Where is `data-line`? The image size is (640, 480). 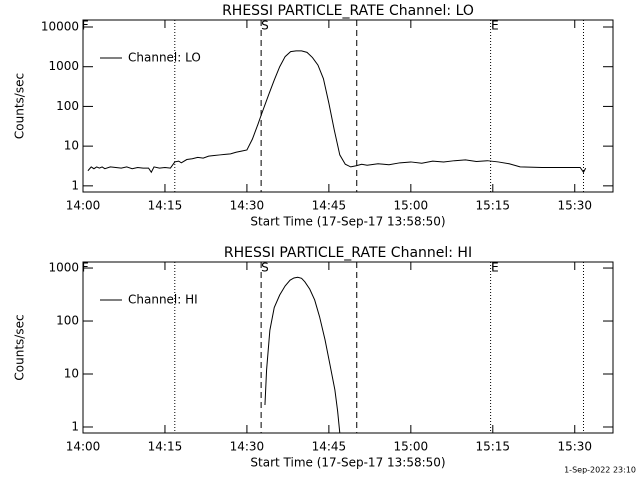
data-line is located at coordinates (302, 354).